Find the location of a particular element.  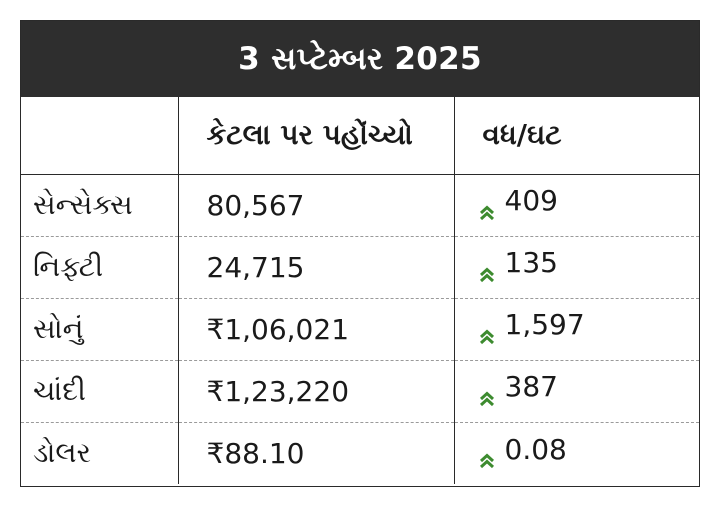

row-change: 387 is located at coordinates (531, 387).